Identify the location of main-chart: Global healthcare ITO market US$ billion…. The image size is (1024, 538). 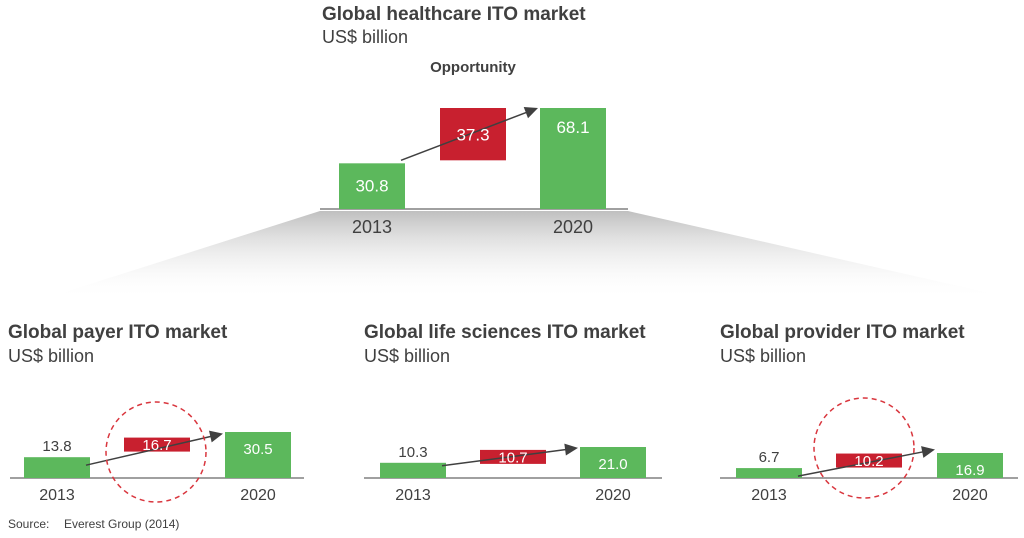
(474, 120).